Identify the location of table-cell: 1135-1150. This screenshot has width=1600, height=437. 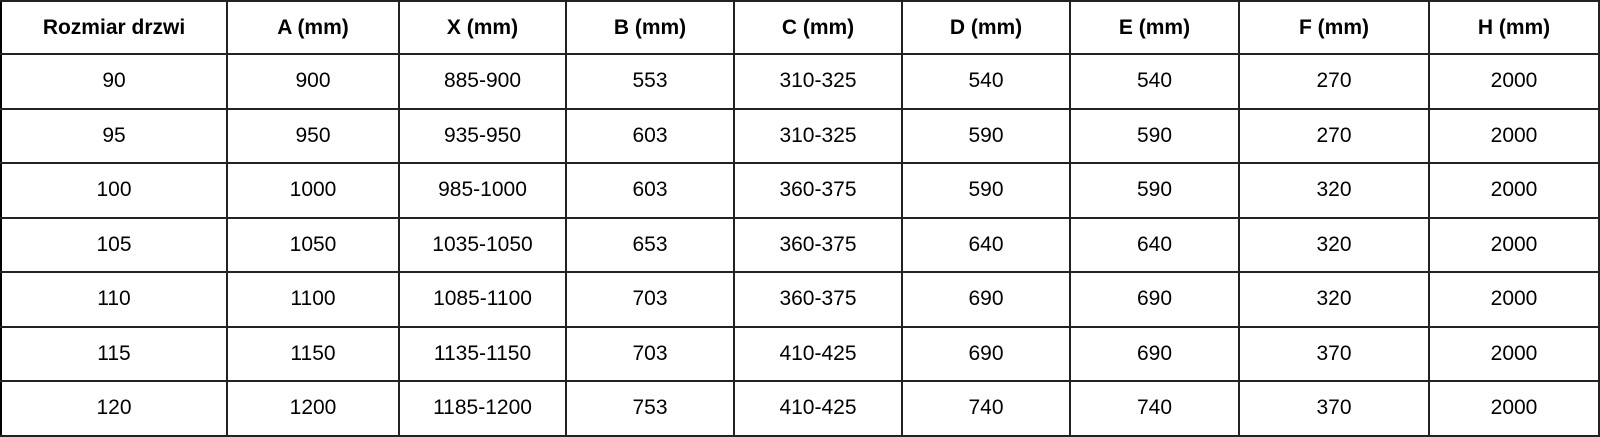
(482, 353).